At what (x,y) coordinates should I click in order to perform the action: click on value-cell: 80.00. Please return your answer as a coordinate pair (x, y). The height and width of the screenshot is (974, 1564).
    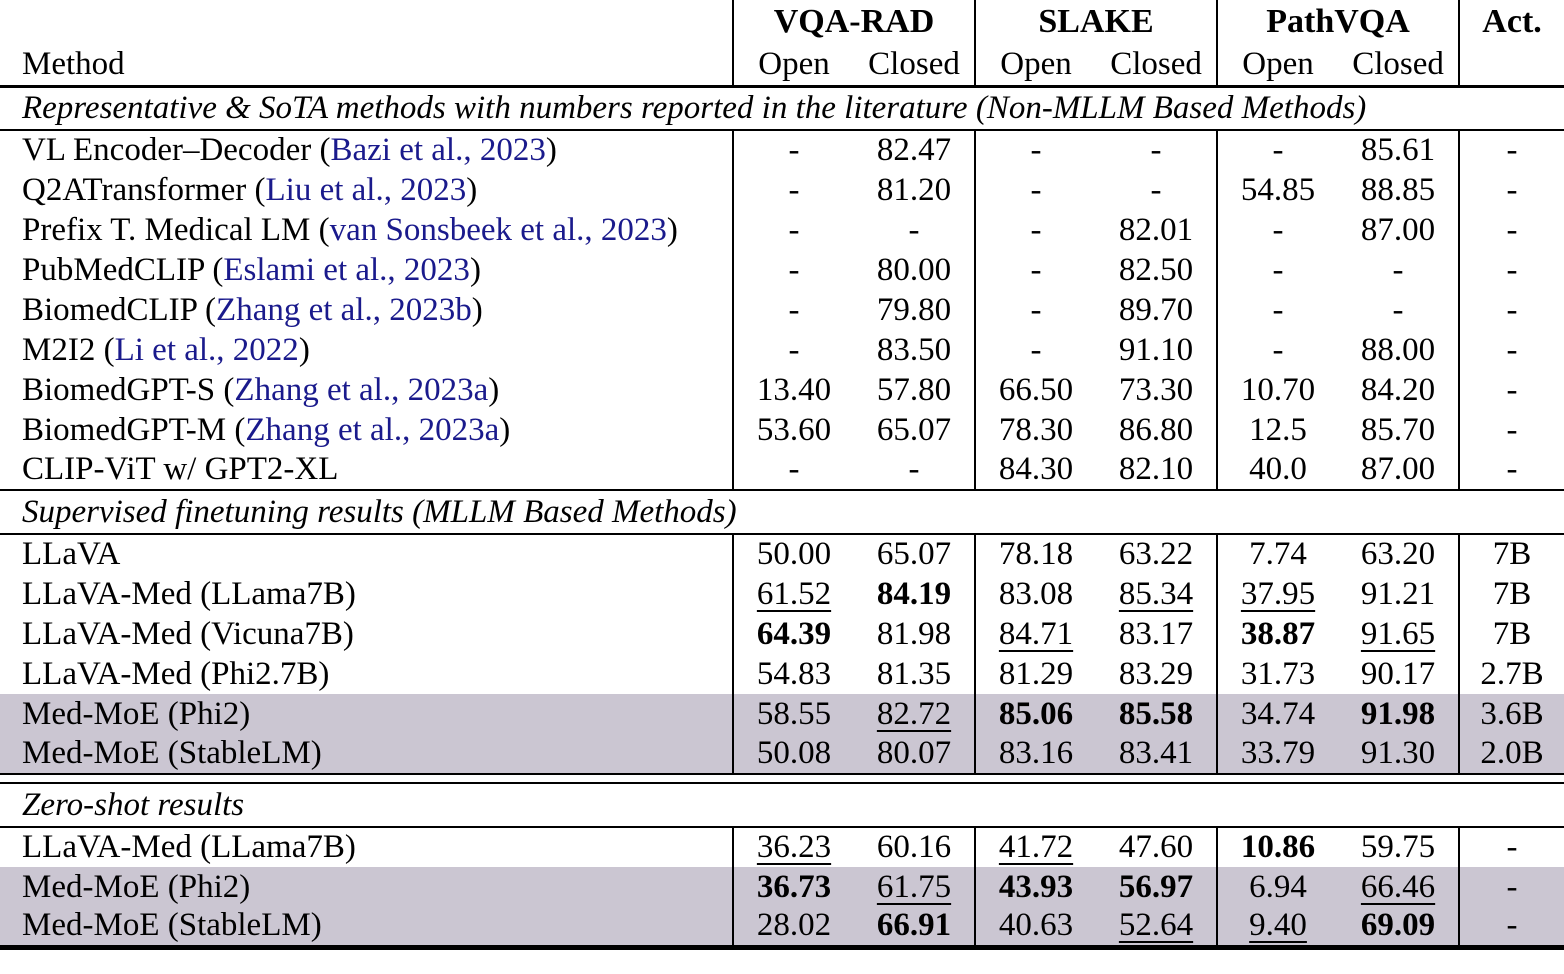
    Looking at the image, I should click on (915, 270).